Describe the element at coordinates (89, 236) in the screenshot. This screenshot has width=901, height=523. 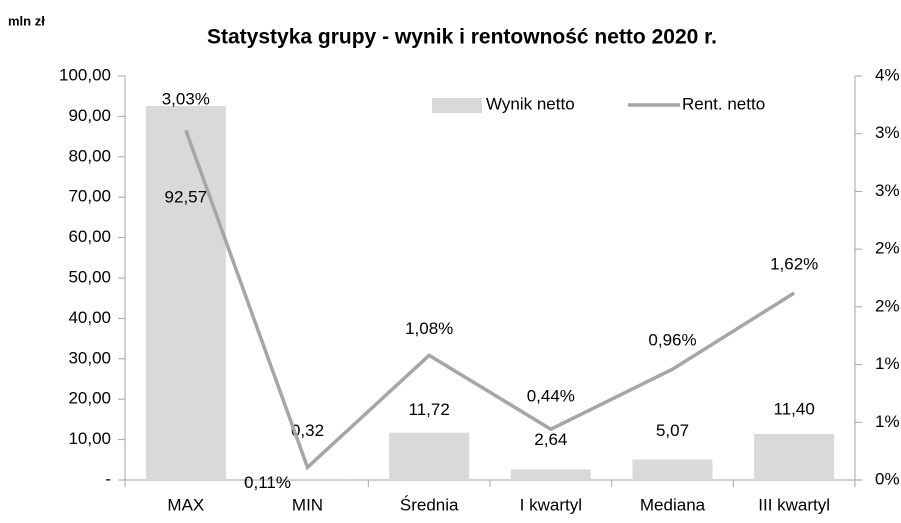
I see `y-tick-label: 60,00` at that location.